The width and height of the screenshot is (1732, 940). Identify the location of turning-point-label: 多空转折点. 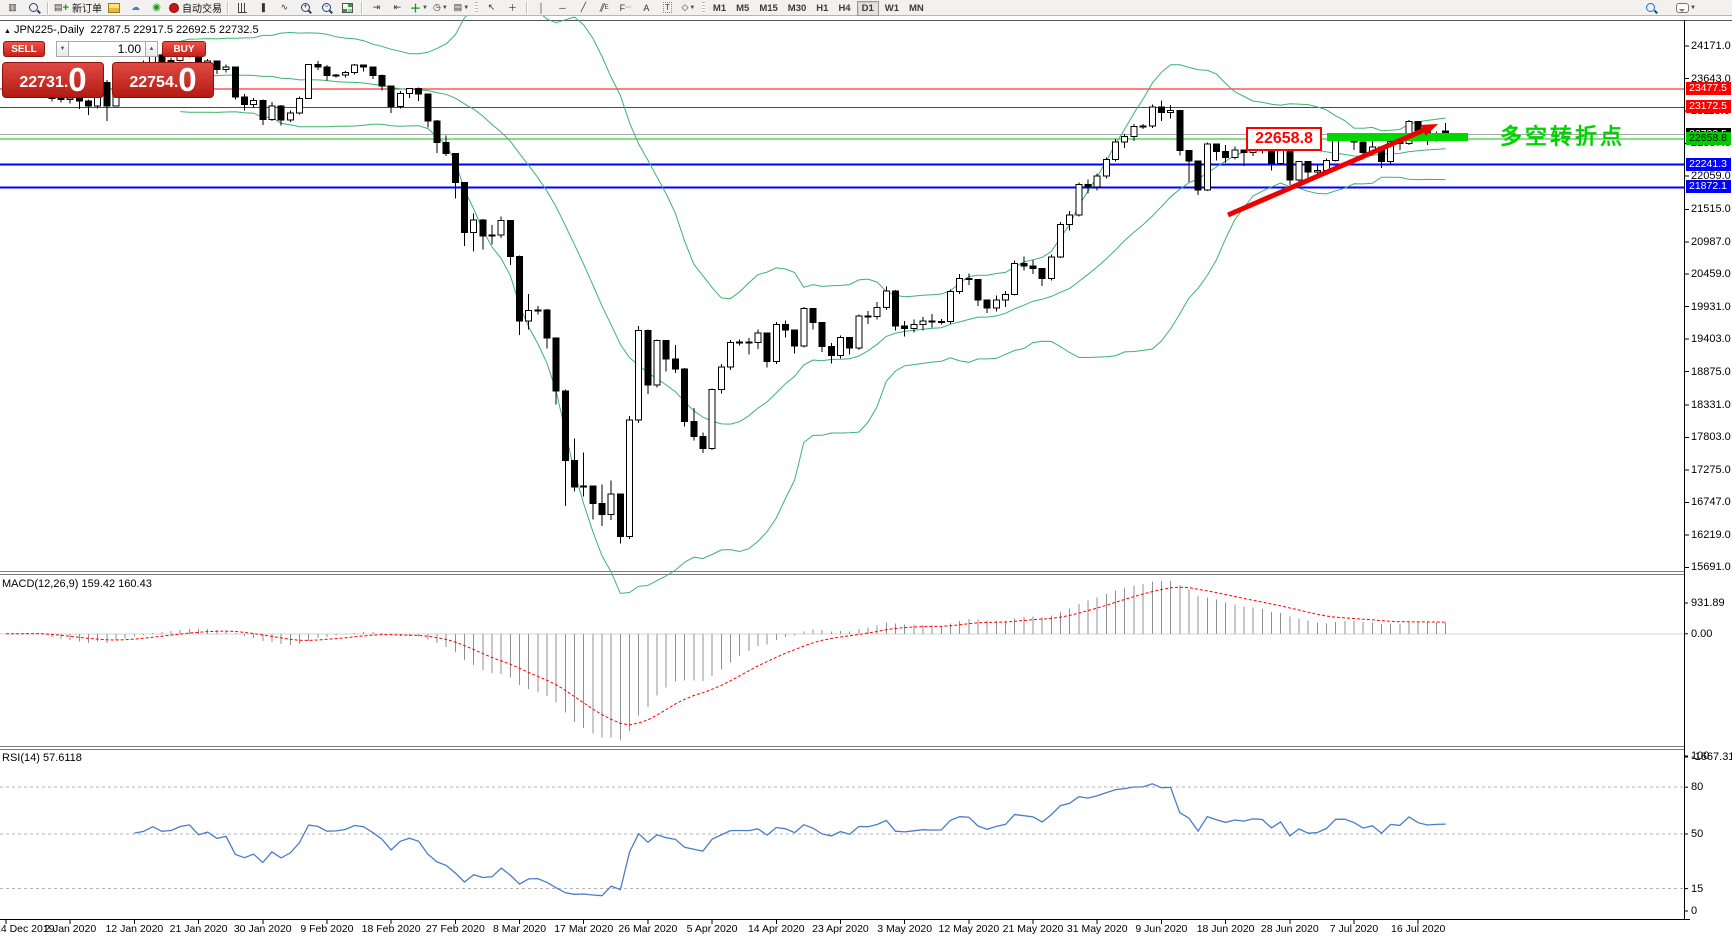
(1563, 136).